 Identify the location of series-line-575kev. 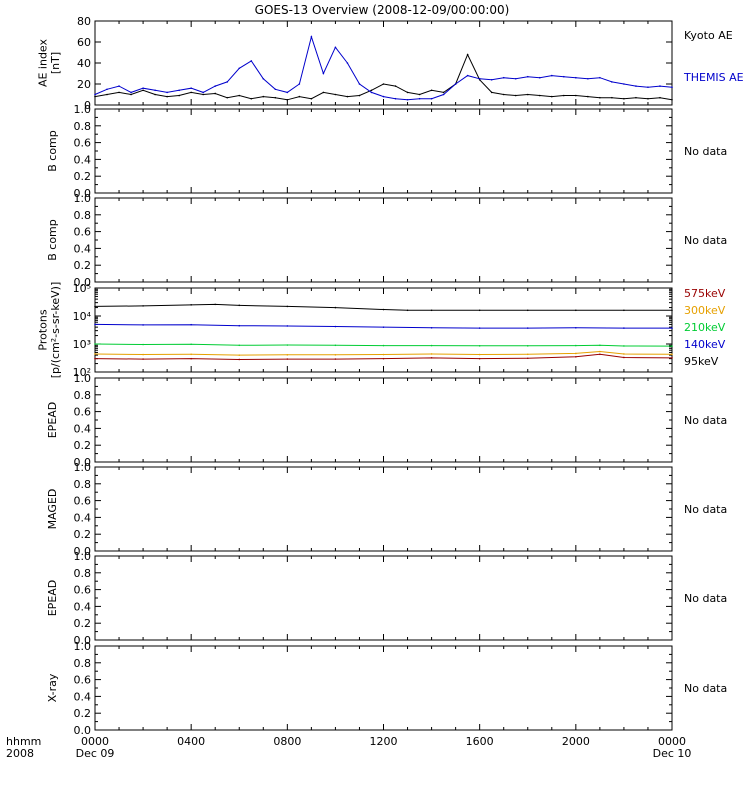
(383, 357).